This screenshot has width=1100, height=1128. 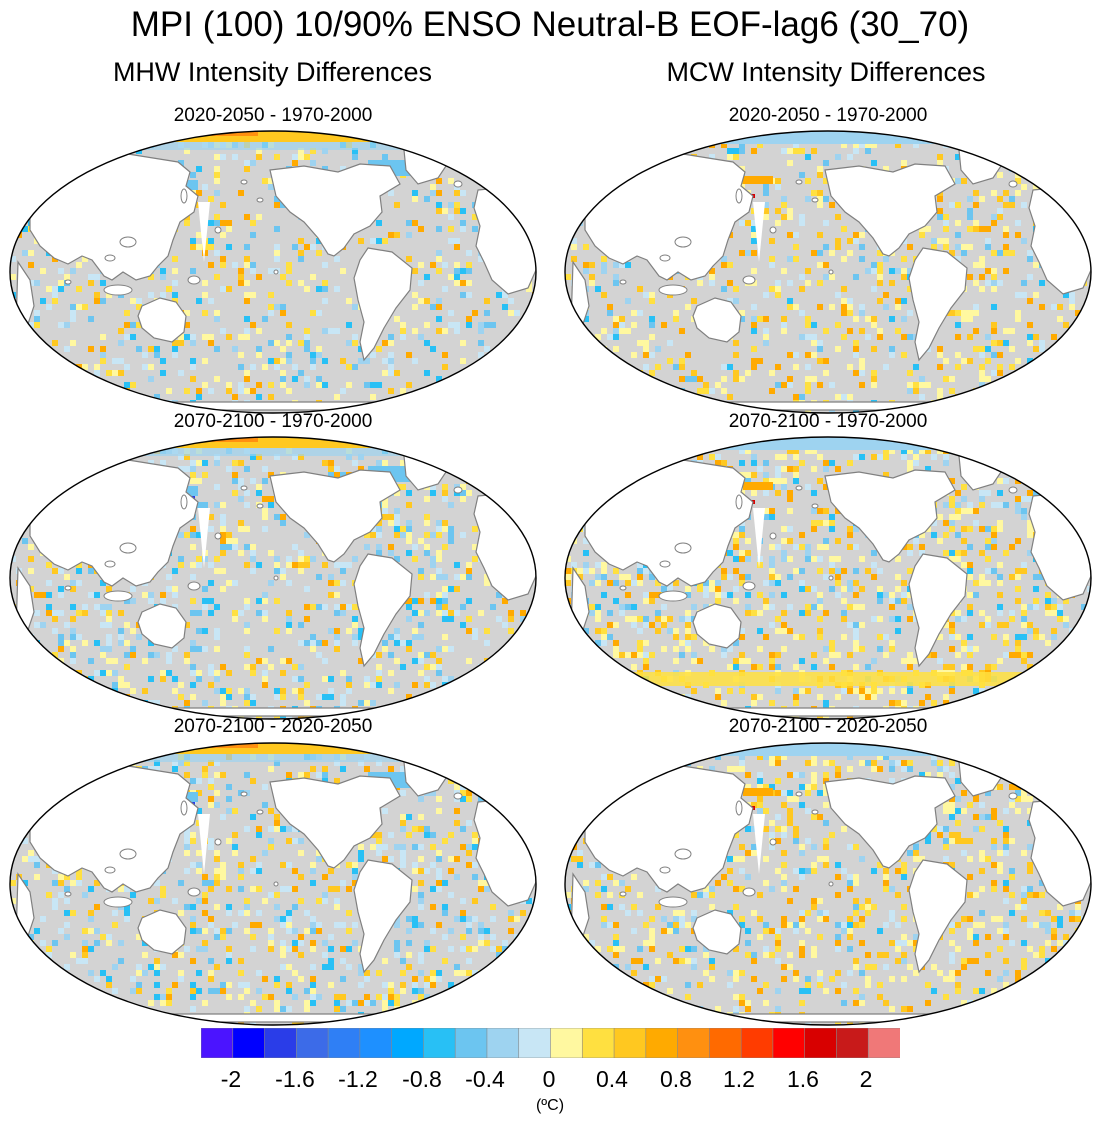 What do you see at coordinates (422, 1079) in the screenshot?
I see `colorbar-tick-label: -0.8` at bounding box center [422, 1079].